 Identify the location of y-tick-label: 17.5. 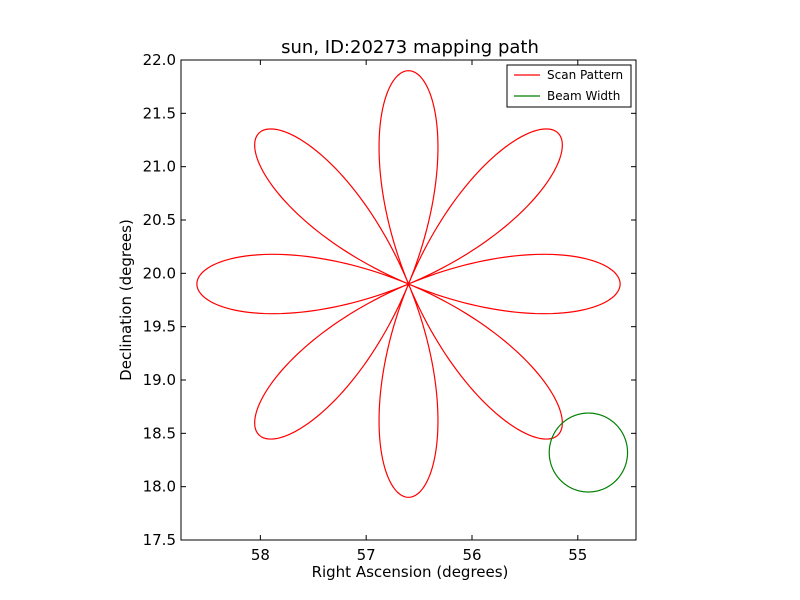
(159, 540).